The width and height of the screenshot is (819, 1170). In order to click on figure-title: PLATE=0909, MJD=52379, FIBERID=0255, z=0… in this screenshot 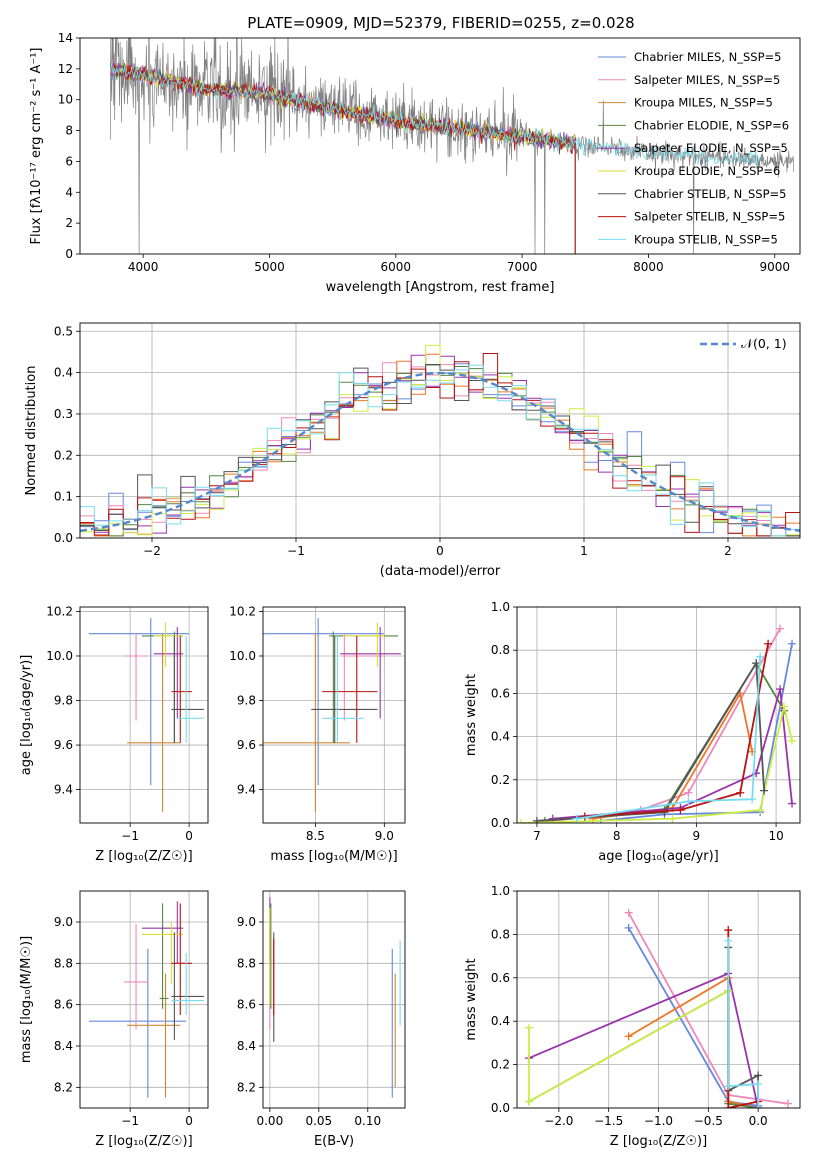, I will do `click(440, 23)`.